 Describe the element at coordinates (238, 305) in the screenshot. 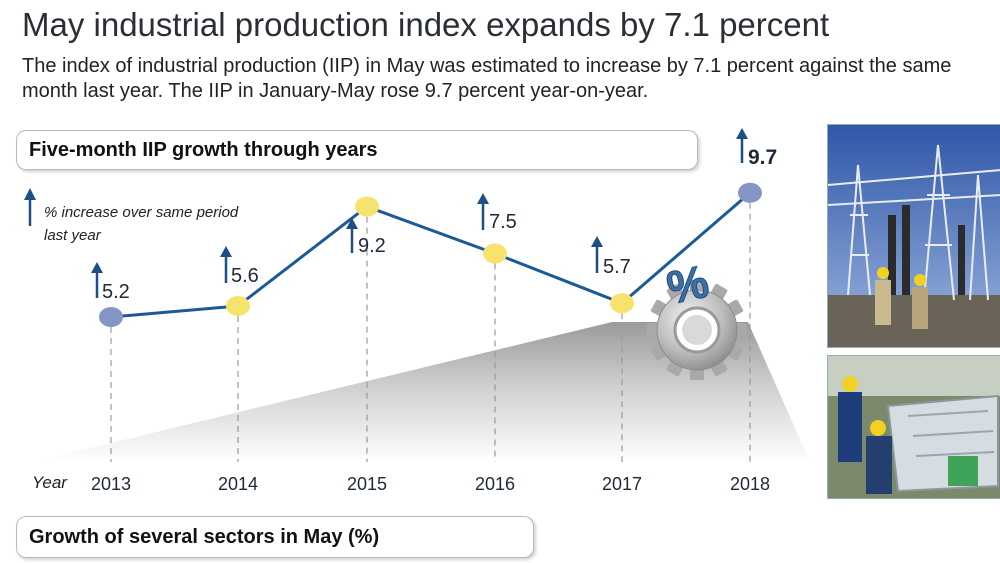

I see `data-point-2014` at that location.